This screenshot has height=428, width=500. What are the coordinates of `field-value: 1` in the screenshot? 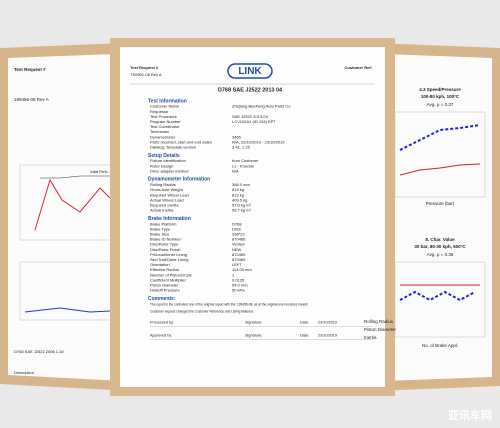 It's located at (233, 274).